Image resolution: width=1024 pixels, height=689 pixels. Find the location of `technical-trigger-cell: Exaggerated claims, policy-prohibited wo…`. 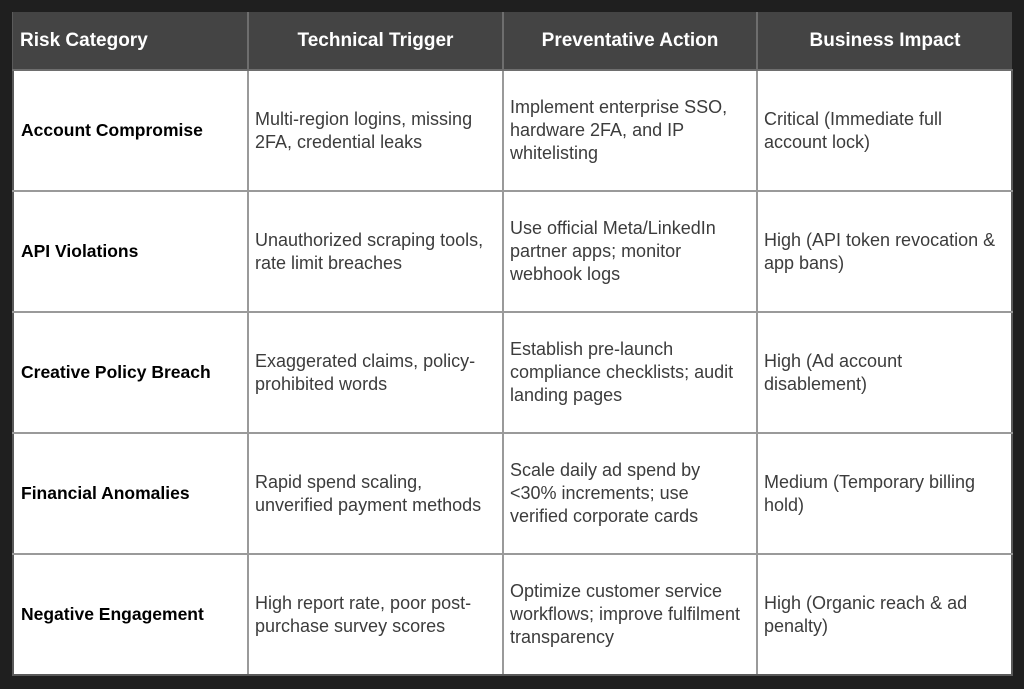

technical-trigger-cell: Exaggerated claims, policy-prohibited wo… is located at coordinates (375, 372).